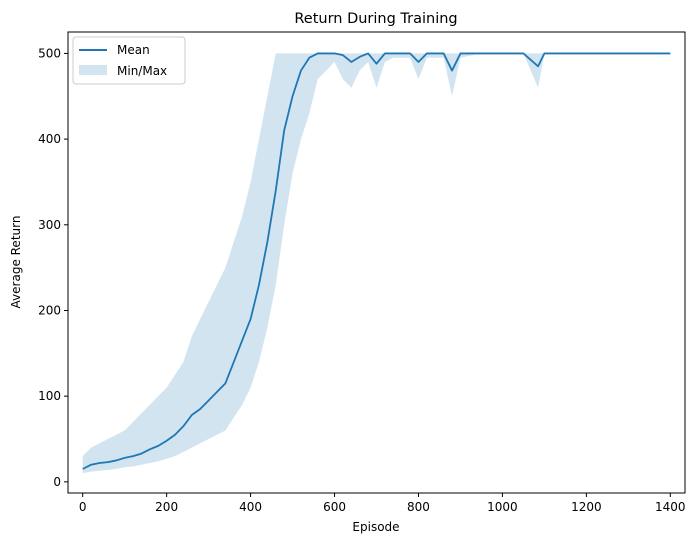 This screenshot has height=545, width=695. What do you see at coordinates (418, 507) in the screenshot?
I see `x-tick-label: 800` at bounding box center [418, 507].